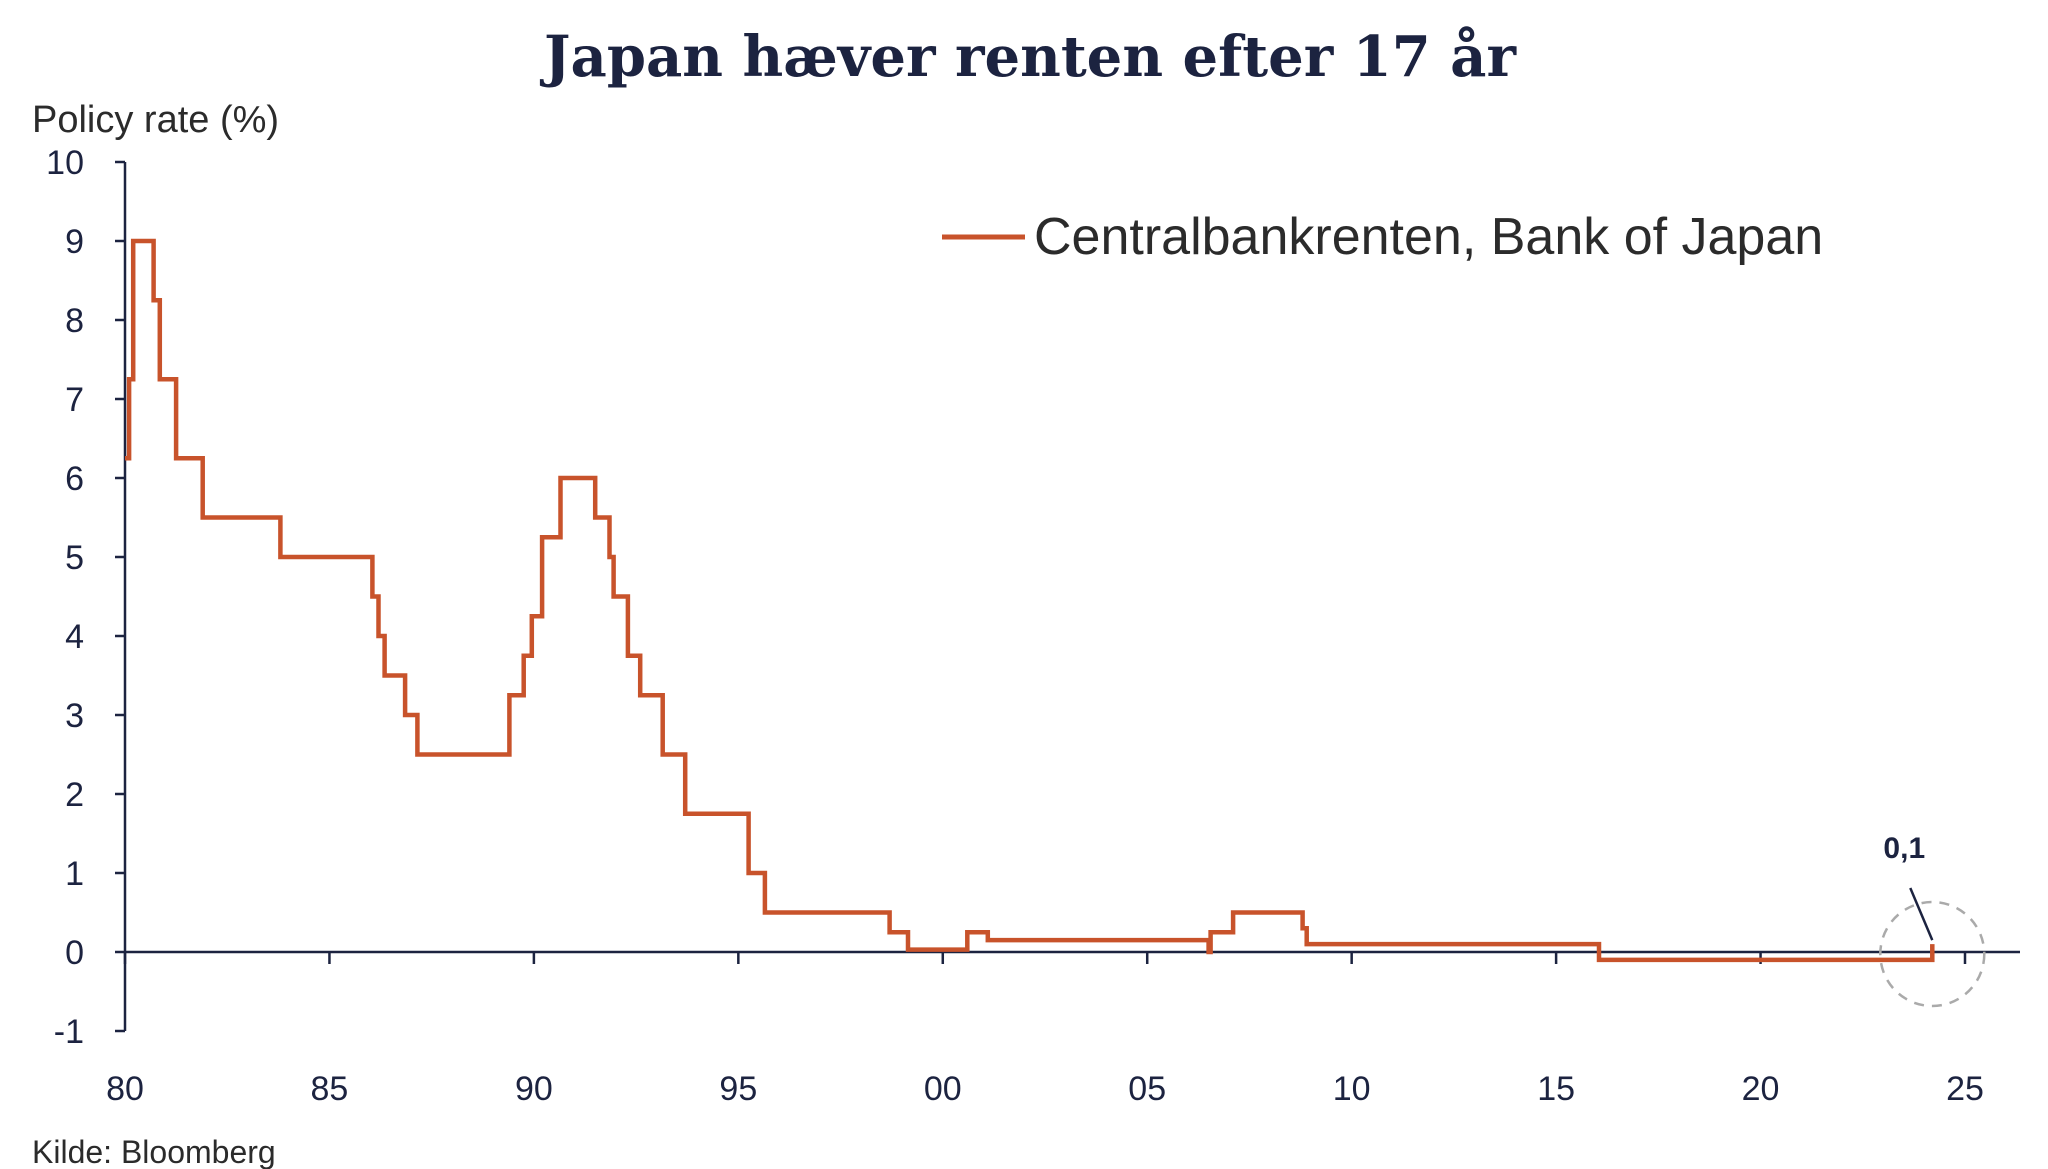  I want to click on x-tick-label: 00, so click(943, 1089).